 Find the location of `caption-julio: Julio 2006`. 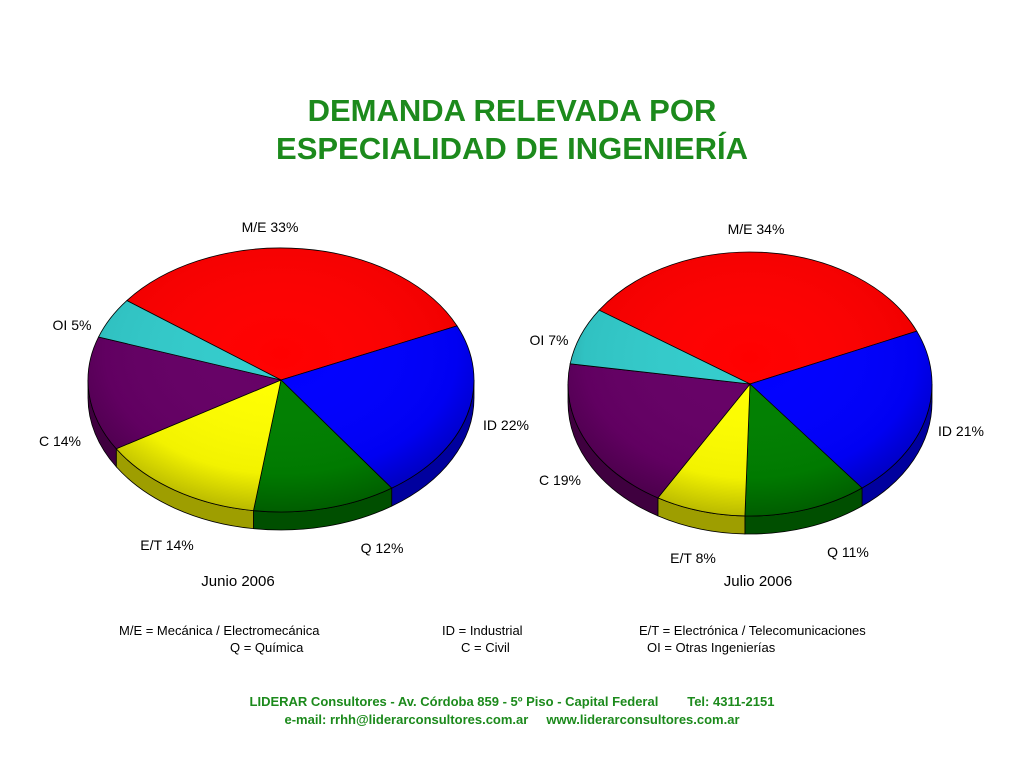

caption-julio: Julio 2006 is located at coordinates (758, 581).